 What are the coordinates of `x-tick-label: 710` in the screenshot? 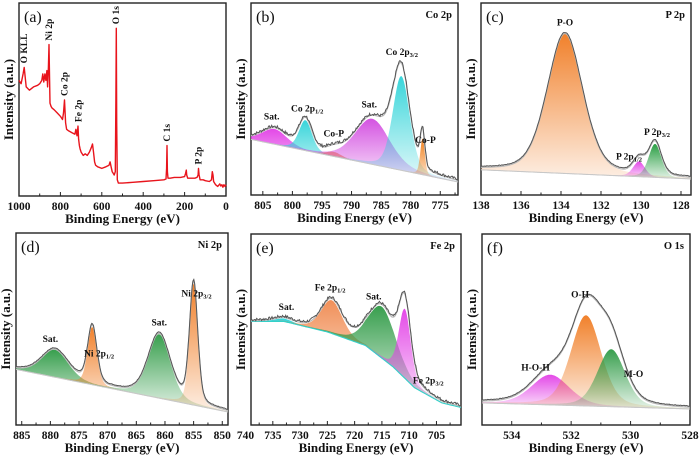 It's located at (410, 436).